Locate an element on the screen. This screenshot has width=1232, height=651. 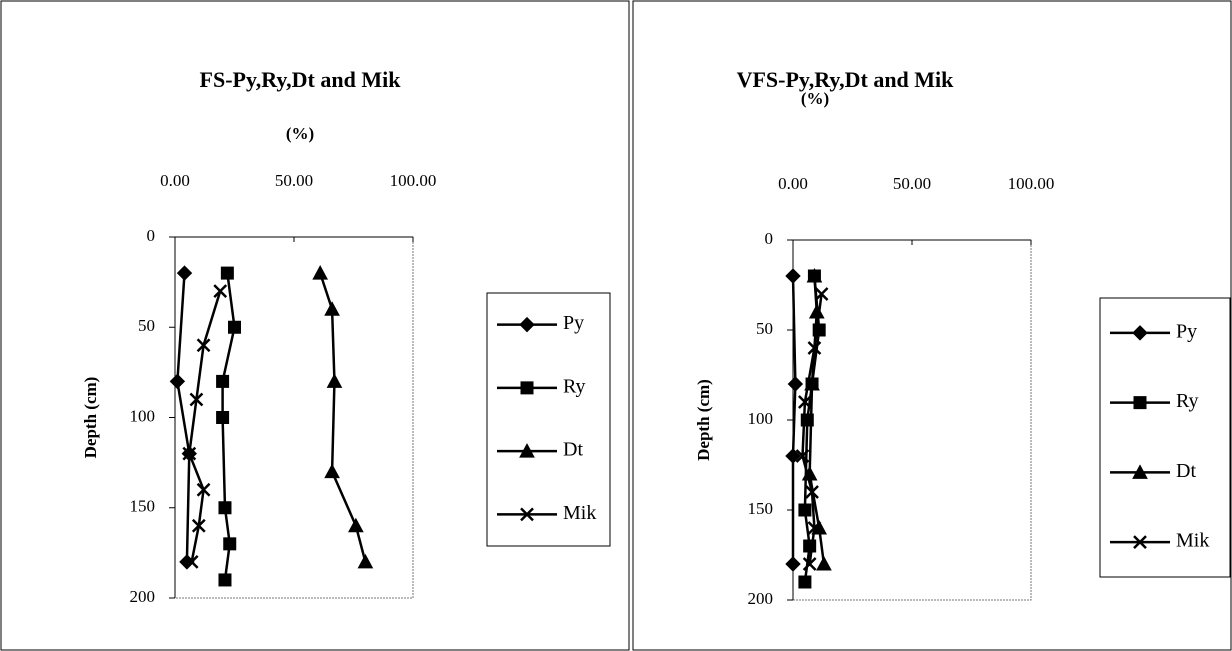
chart-title: FS-Py,Ry,Dt and Mik is located at coordinates (301, 79).